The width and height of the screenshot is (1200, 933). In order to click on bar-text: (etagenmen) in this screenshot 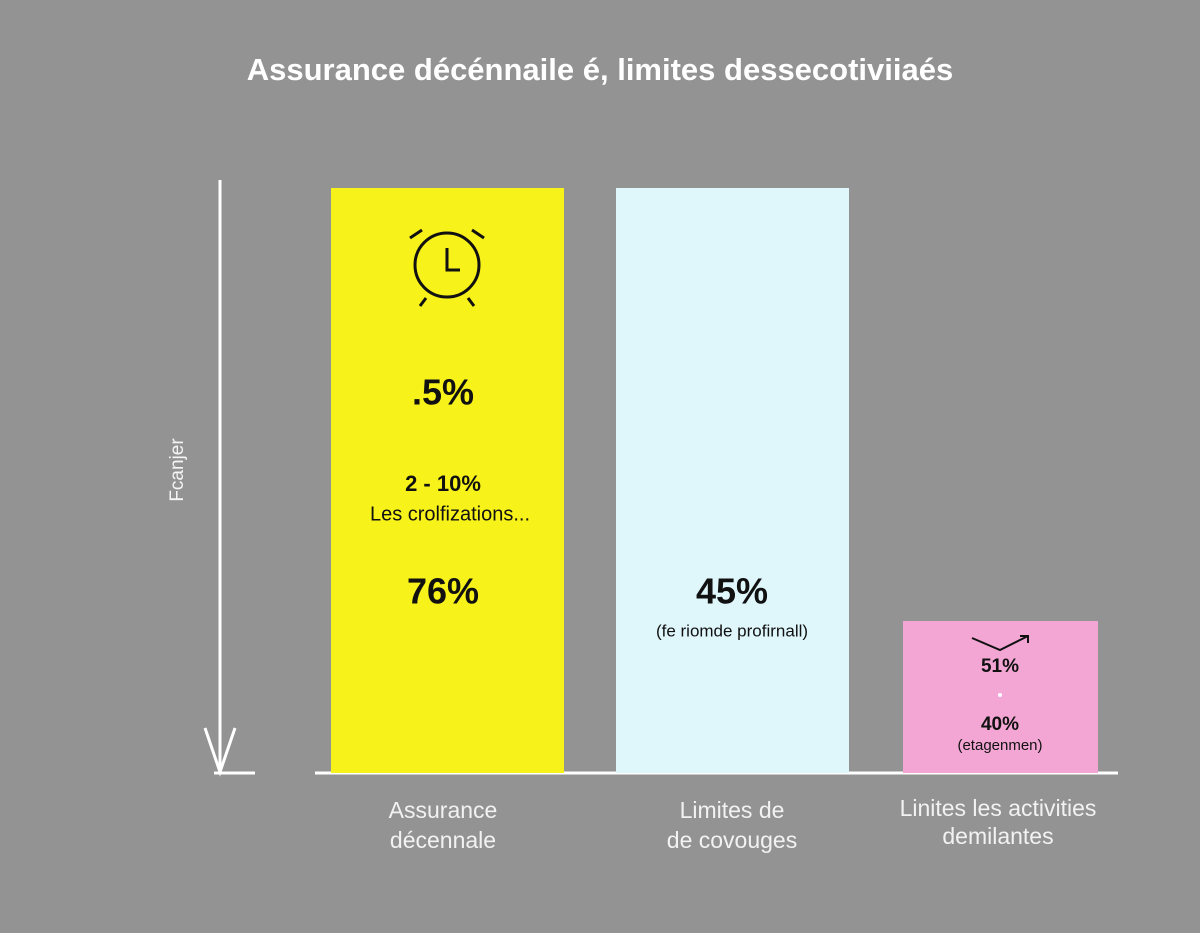, I will do `click(999, 745)`.